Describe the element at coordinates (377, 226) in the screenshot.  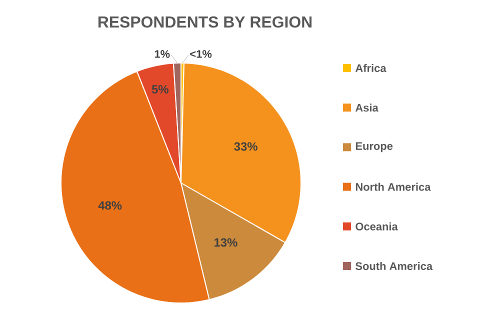
I see `legend-label: Oceania` at that location.